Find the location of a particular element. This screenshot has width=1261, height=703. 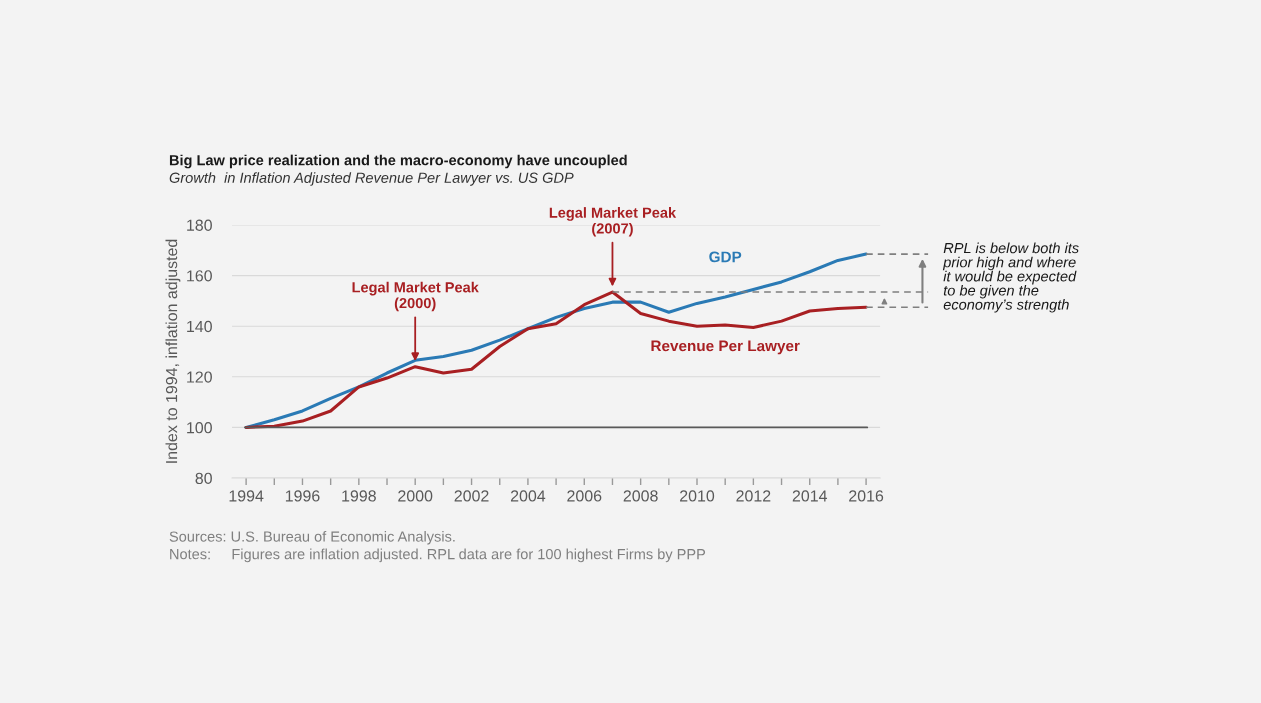

y-tick-label: 100 is located at coordinates (199, 428).